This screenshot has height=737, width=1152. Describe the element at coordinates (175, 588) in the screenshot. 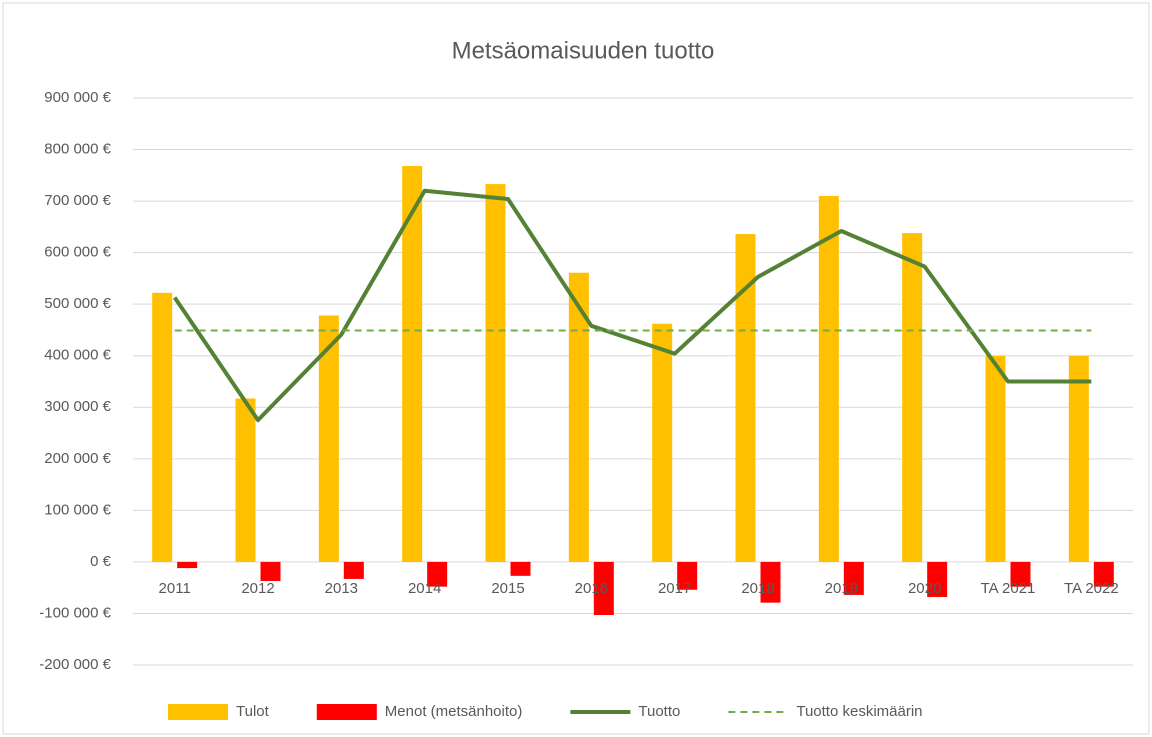

I see `x-tick-label: 2011` at that location.